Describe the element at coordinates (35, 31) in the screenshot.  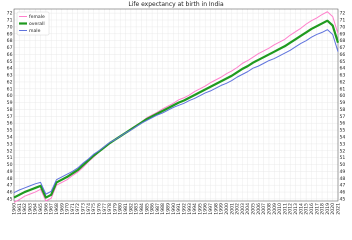
I see `legend-label: male` at that location.